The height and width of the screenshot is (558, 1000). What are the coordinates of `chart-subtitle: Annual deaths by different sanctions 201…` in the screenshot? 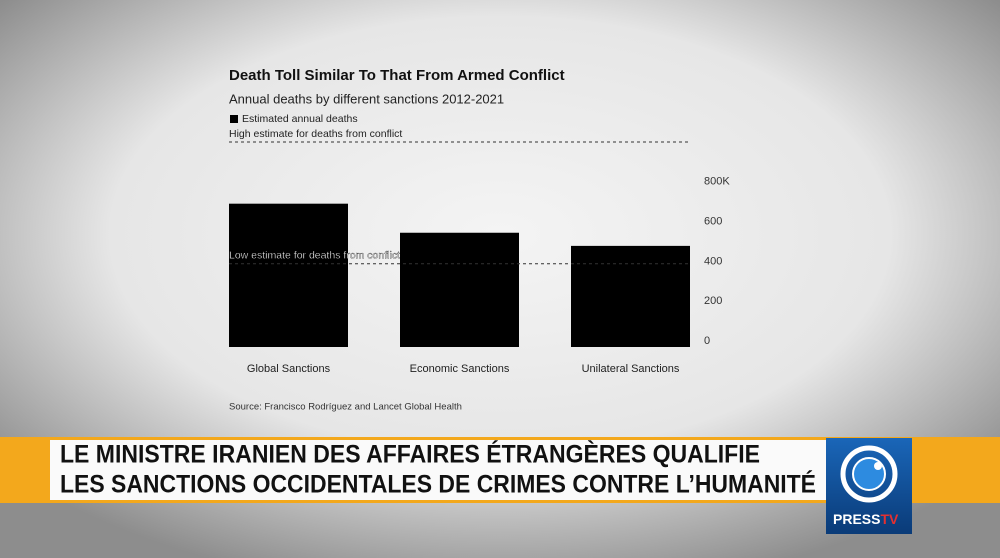 It's located at (366, 98).